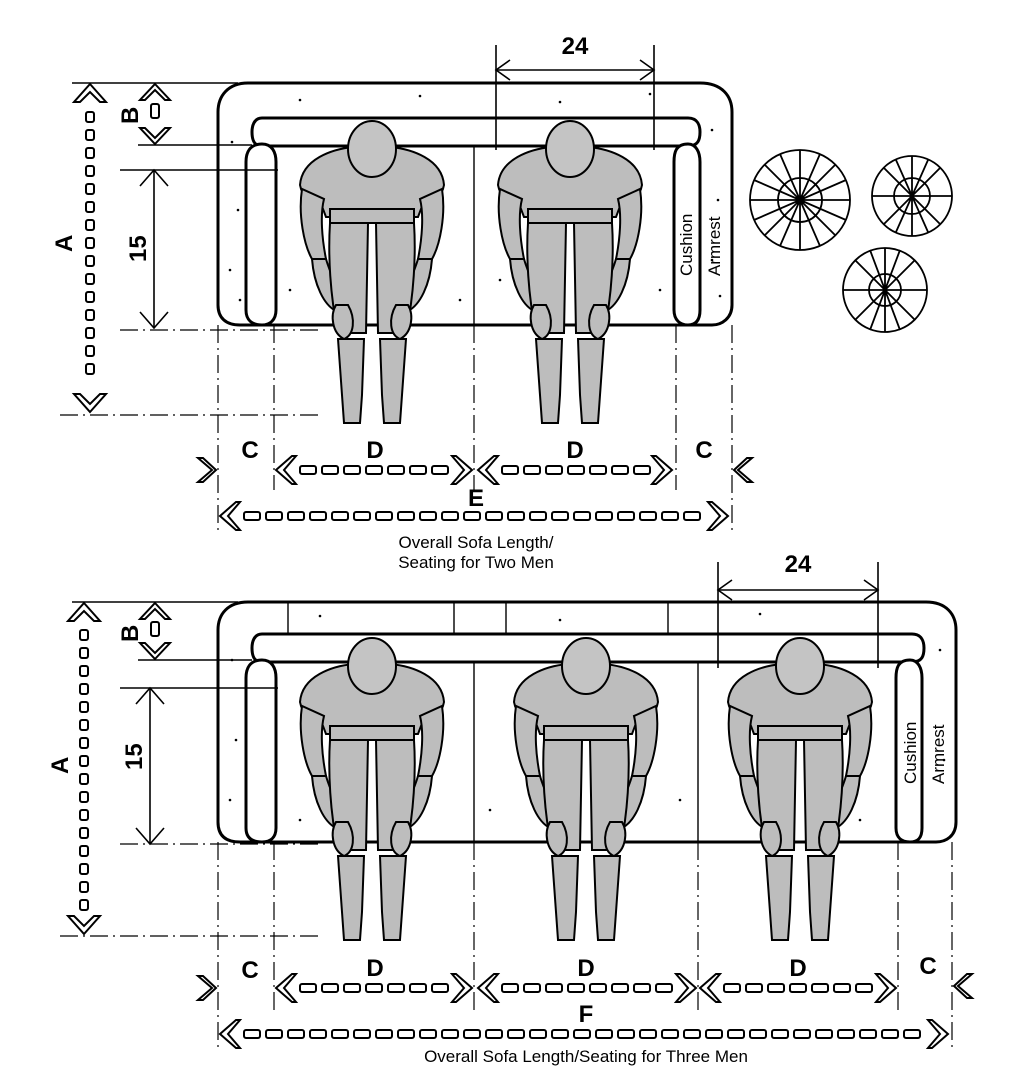  I want to click on potted-plants-icon, so click(851, 241).